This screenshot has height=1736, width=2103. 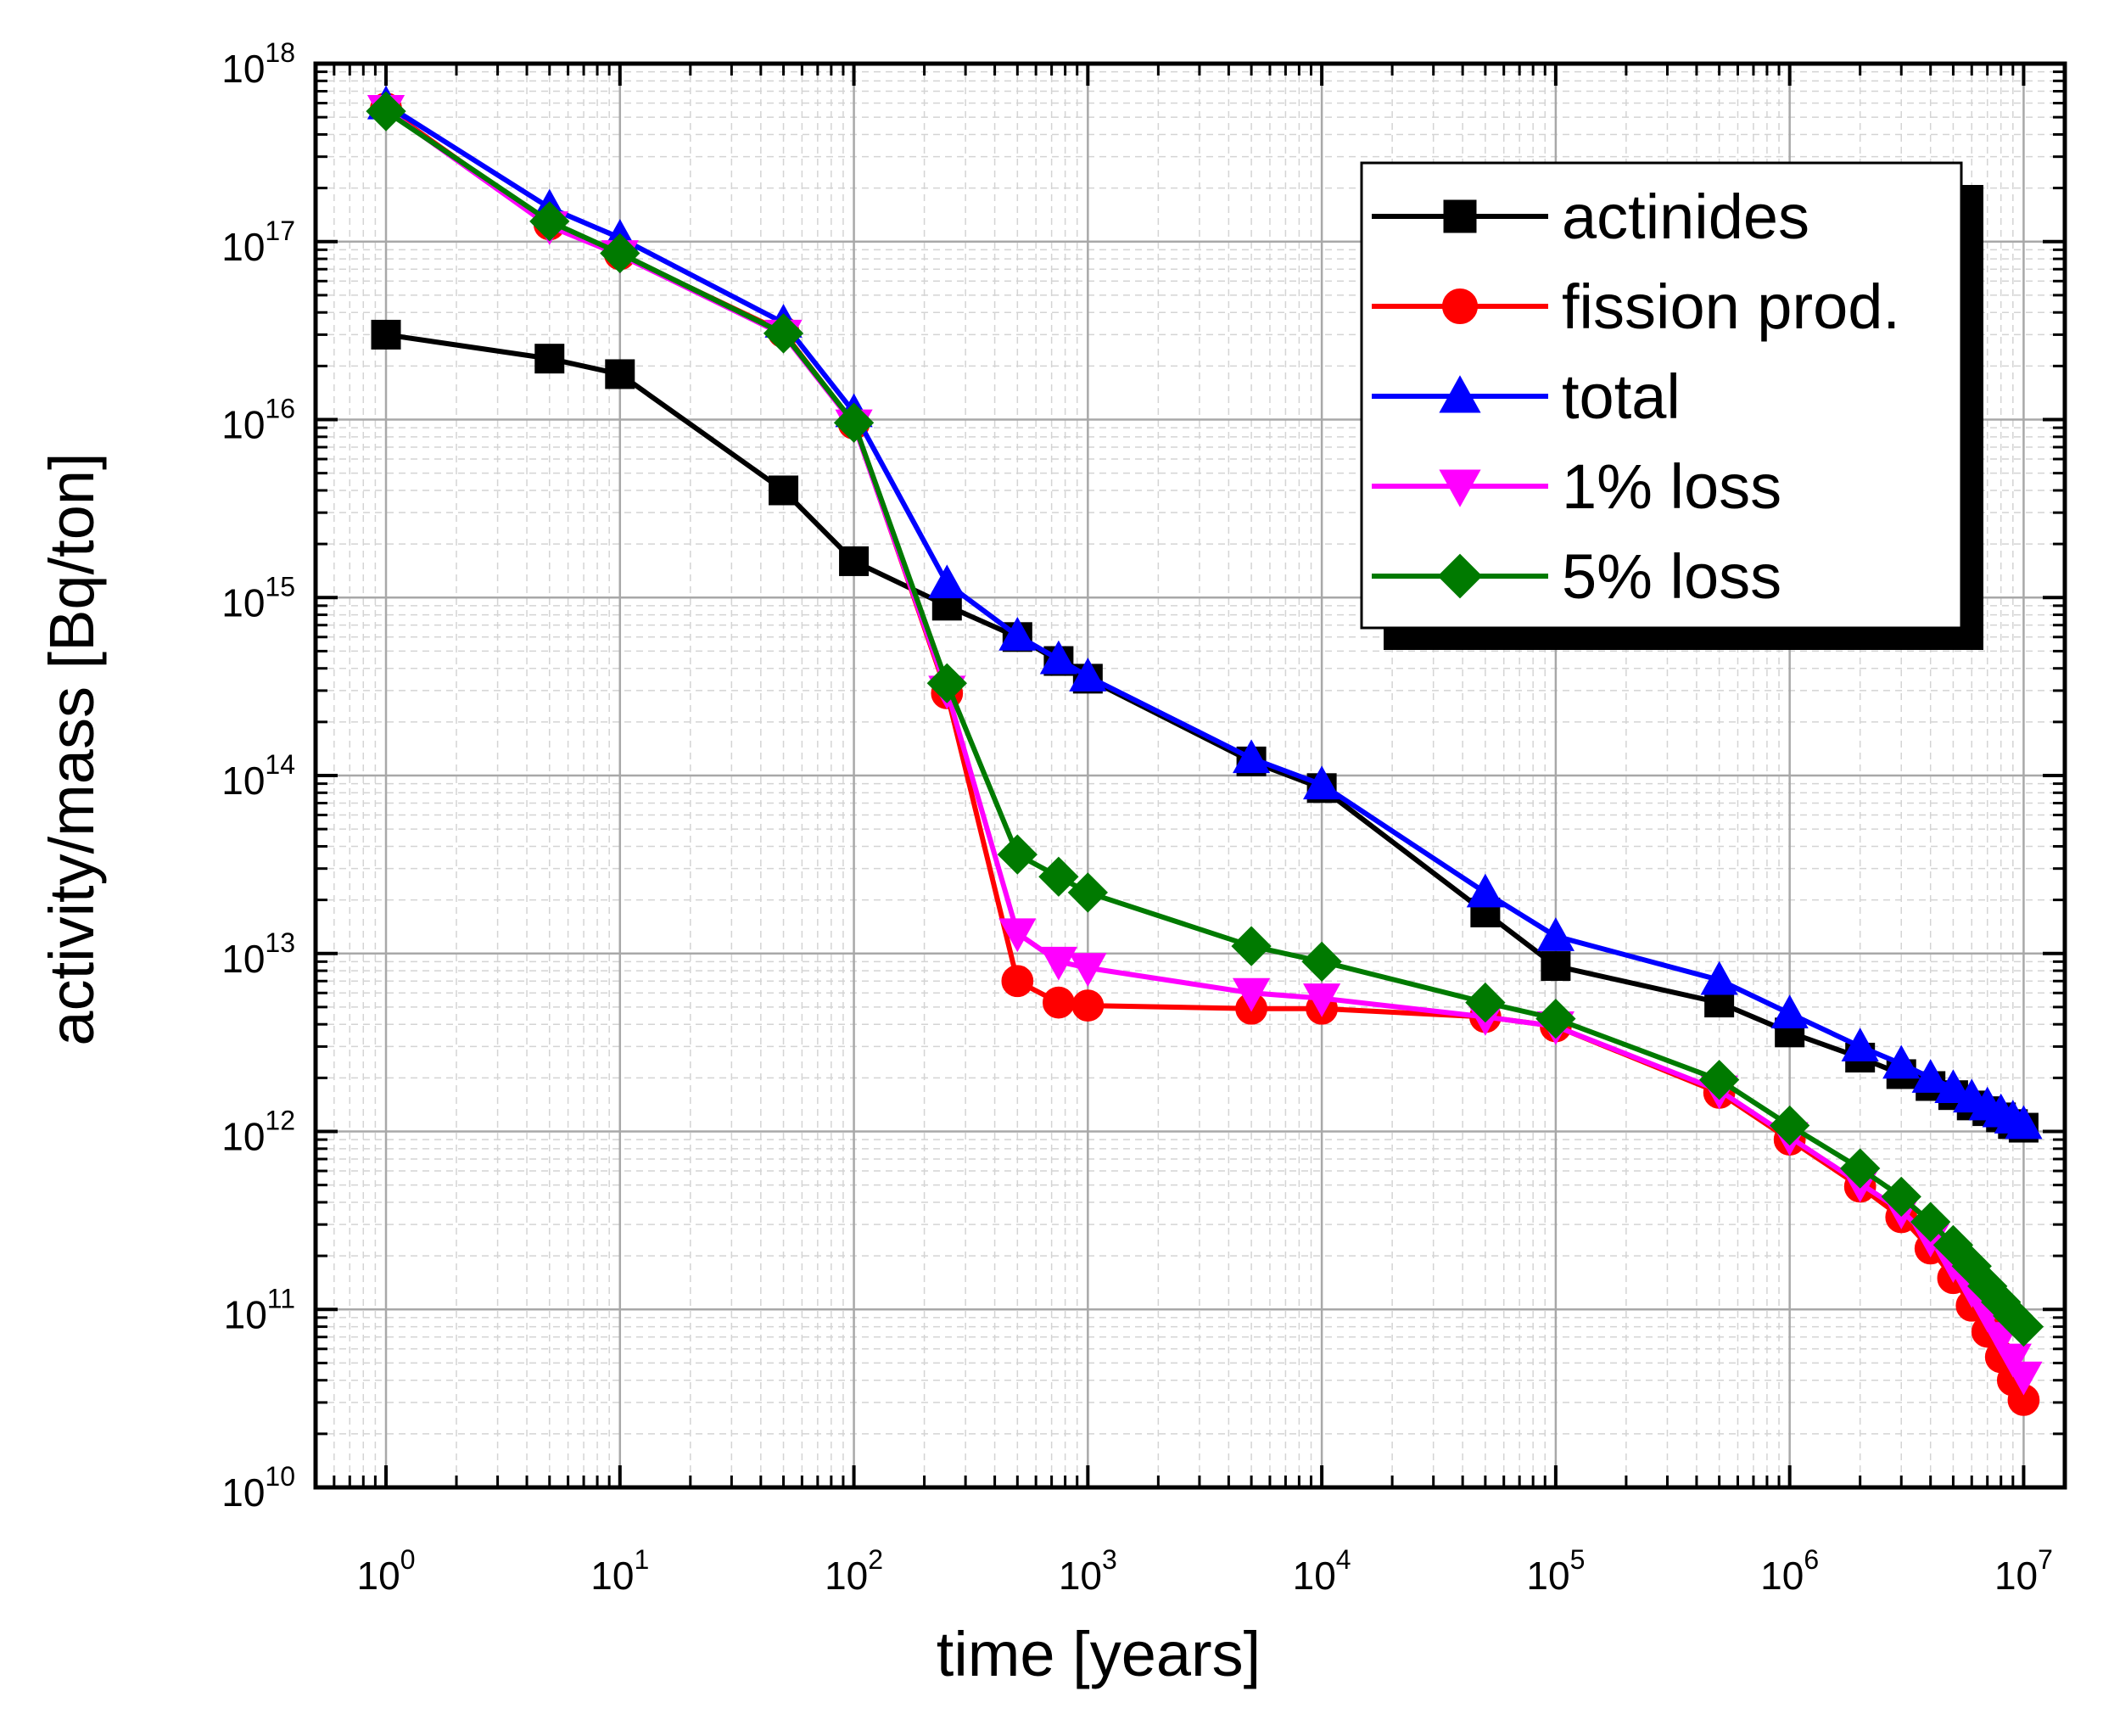 What do you see at coordinates (1088, 1571) in the screenshot?
I see `x-tick-label: 10³` at bounding box center [1088, 1571].